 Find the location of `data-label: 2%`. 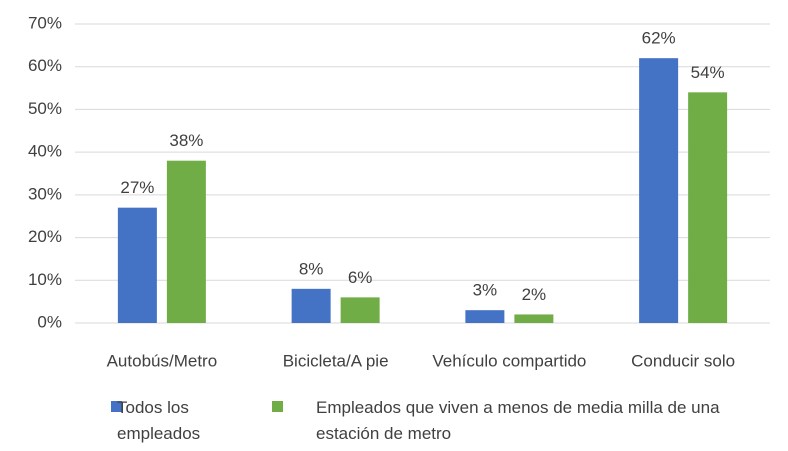

data-label: 2% is located at coordinates (534, 294).